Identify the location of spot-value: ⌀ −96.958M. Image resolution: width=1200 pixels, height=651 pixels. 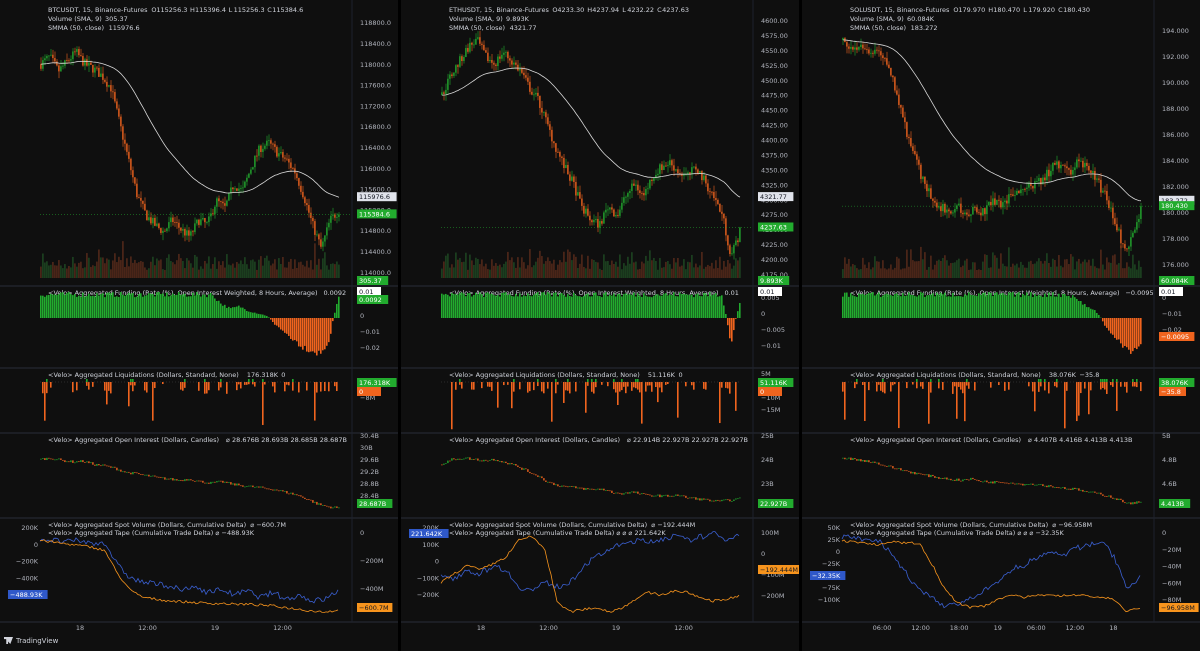
(1072, 525).